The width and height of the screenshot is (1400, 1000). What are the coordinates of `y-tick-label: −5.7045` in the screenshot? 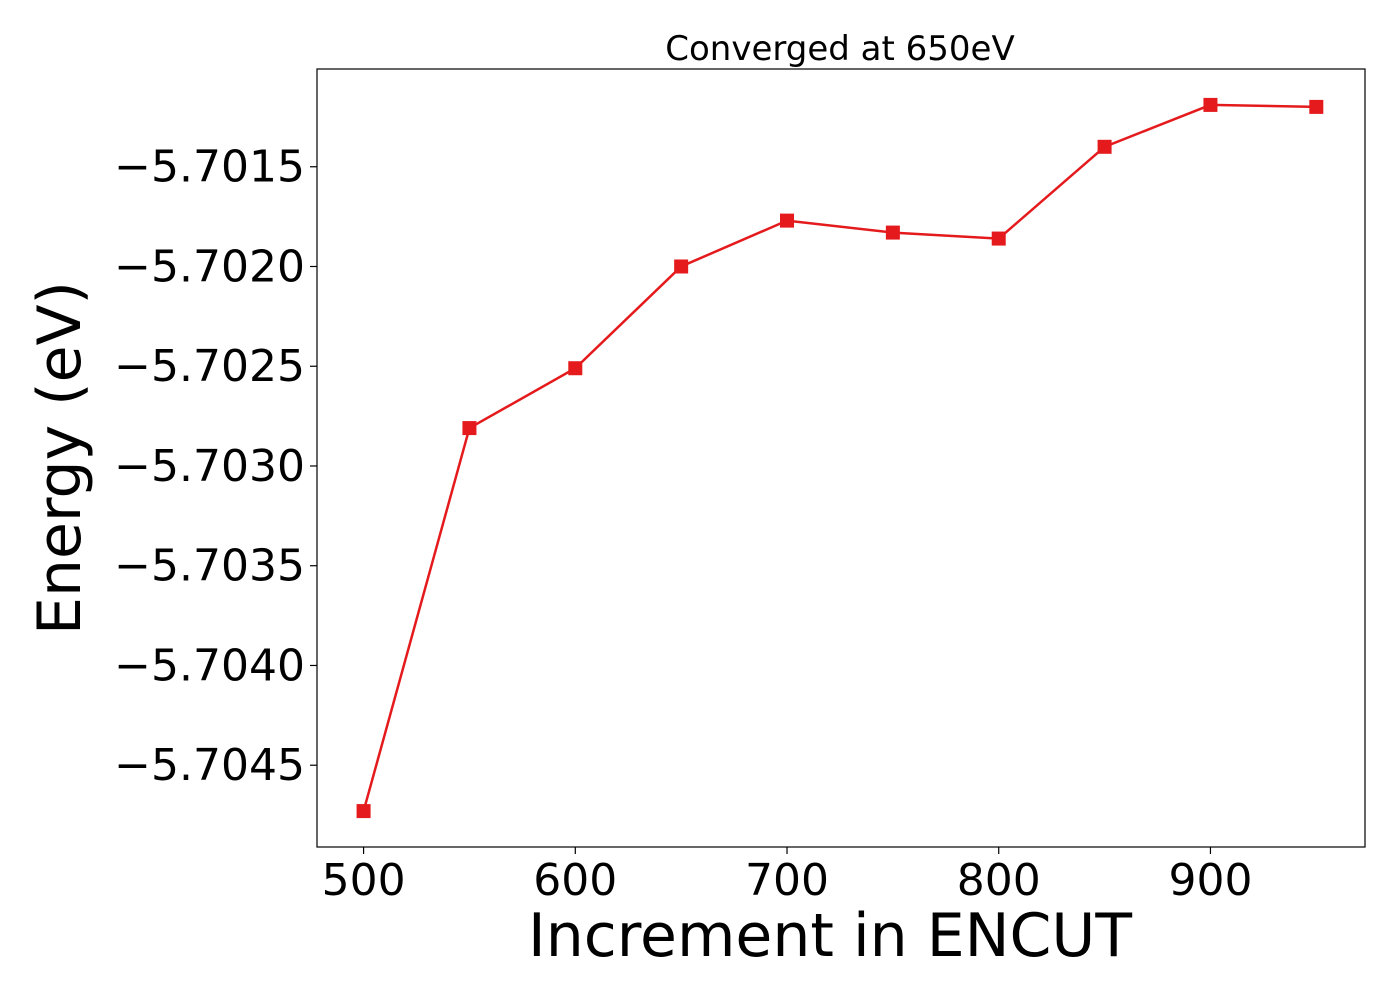 It's located at (209, 765).